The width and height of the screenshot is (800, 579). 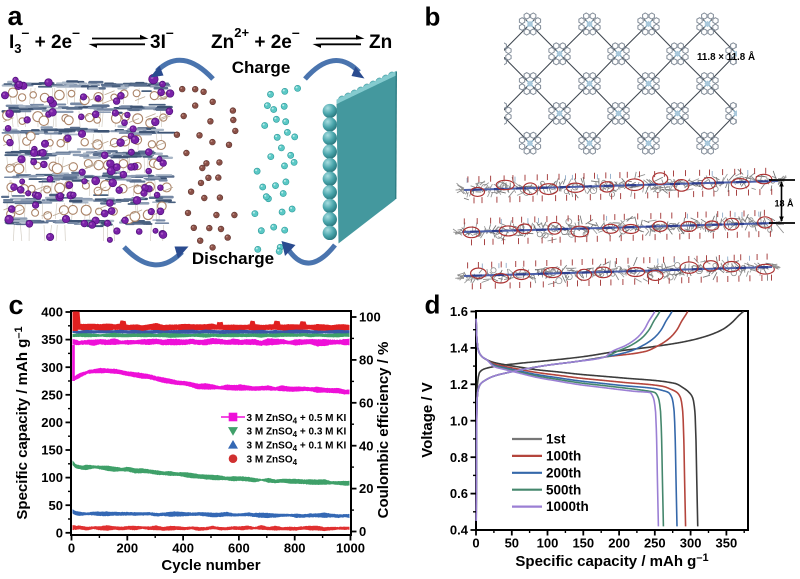 I want to click on svg-text: Charge, so click(x=261, y=67).